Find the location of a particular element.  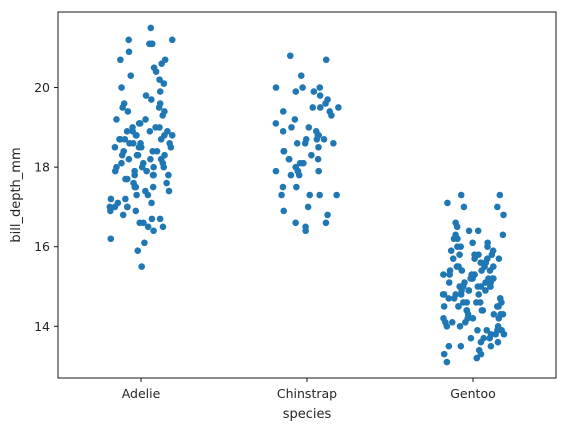

y-axis-label: bill_depth_mm is located at coordinates (16, 194).